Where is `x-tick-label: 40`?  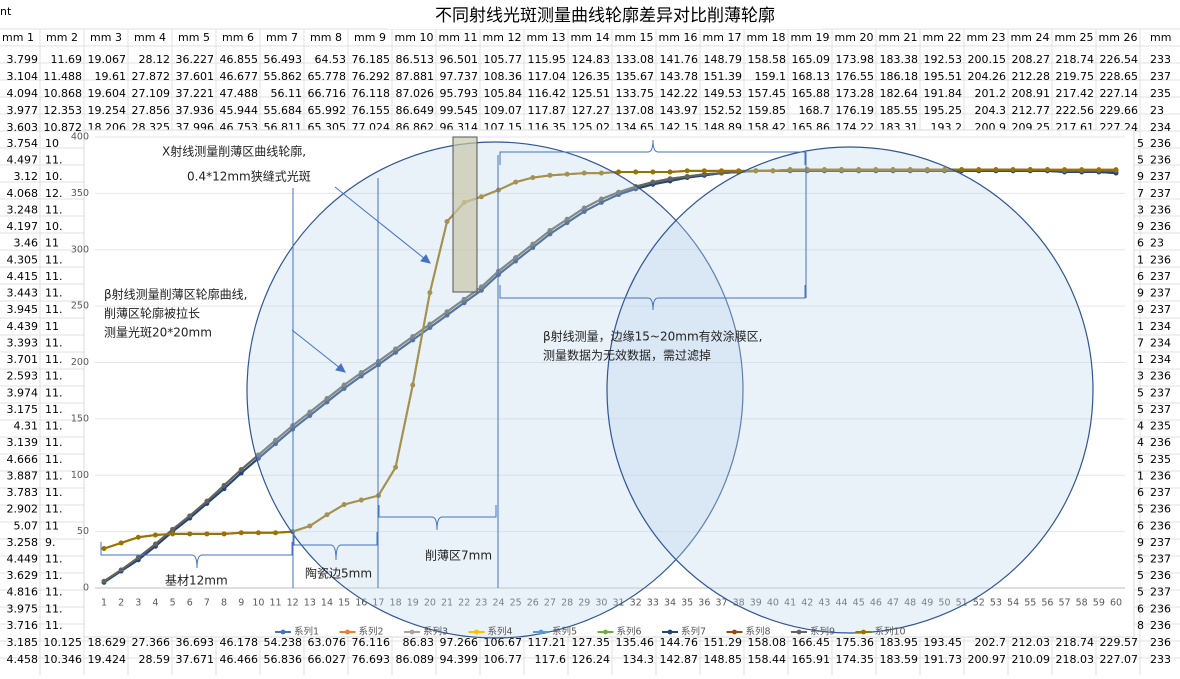 x-tick-label: 40 is located at coordinates (773, 603).